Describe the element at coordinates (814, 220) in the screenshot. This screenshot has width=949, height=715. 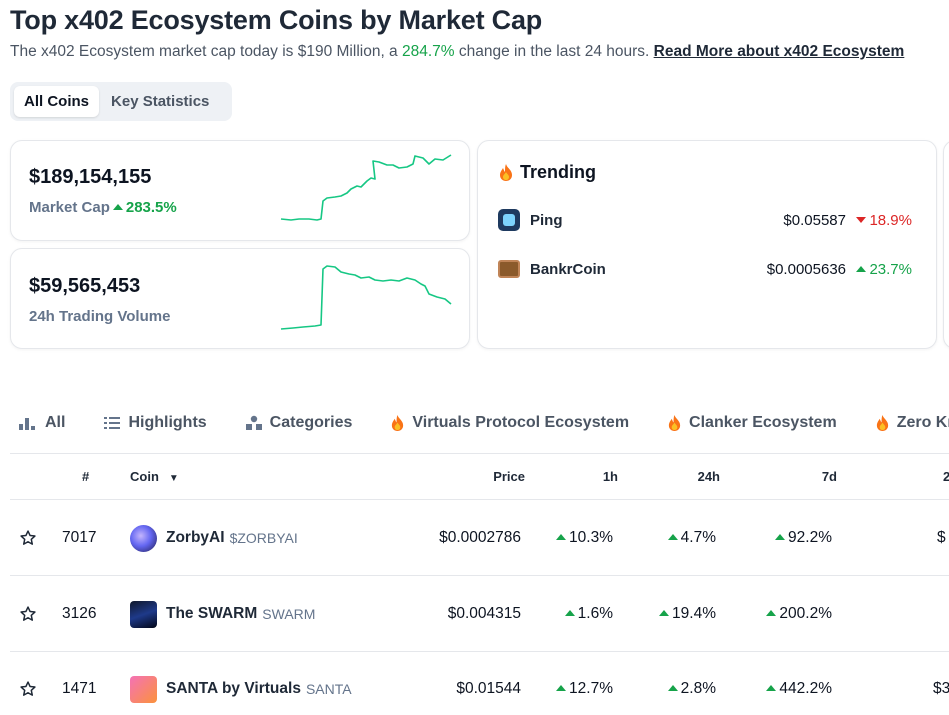
I see `trending-coin-price: $0.05587` at that location.